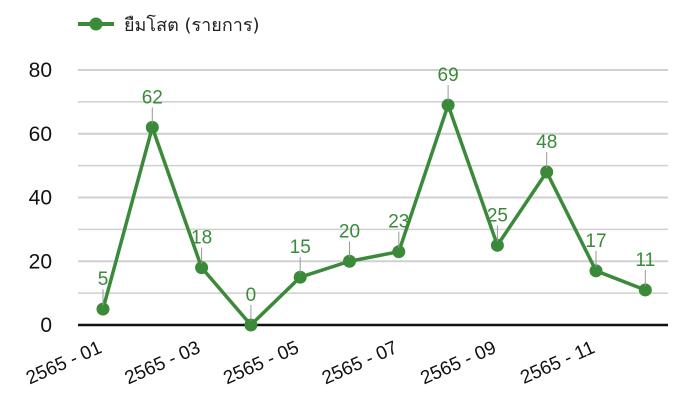  Describe the element at coordinates (398, 222) in the screenshot. I see `data-label: 23` at that location.